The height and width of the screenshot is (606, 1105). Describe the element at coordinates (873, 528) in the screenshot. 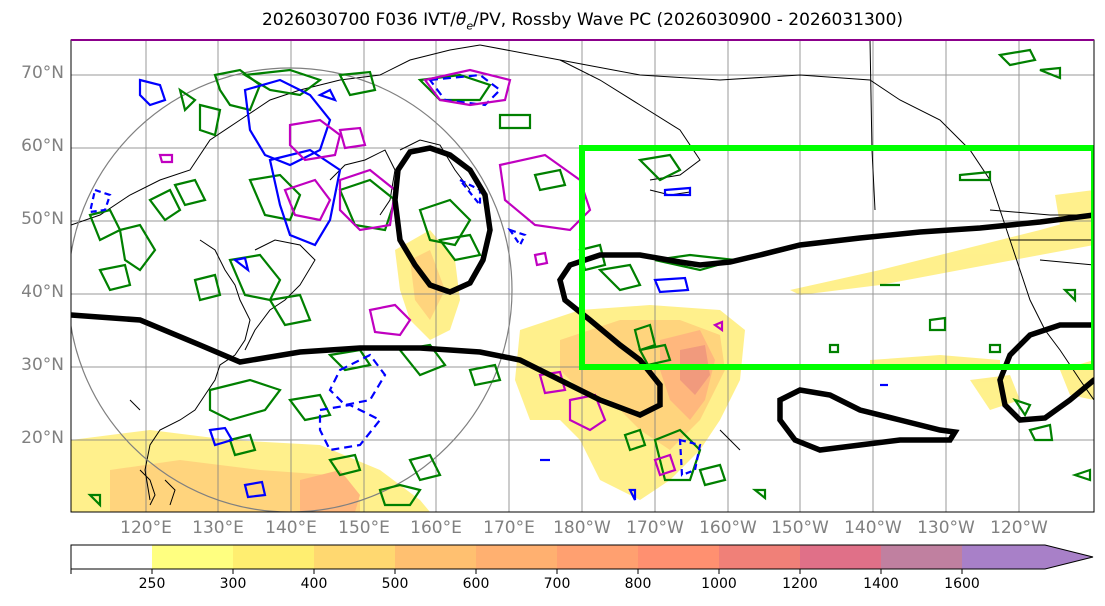

I see `lon-label-140w: 140°W` at that location.